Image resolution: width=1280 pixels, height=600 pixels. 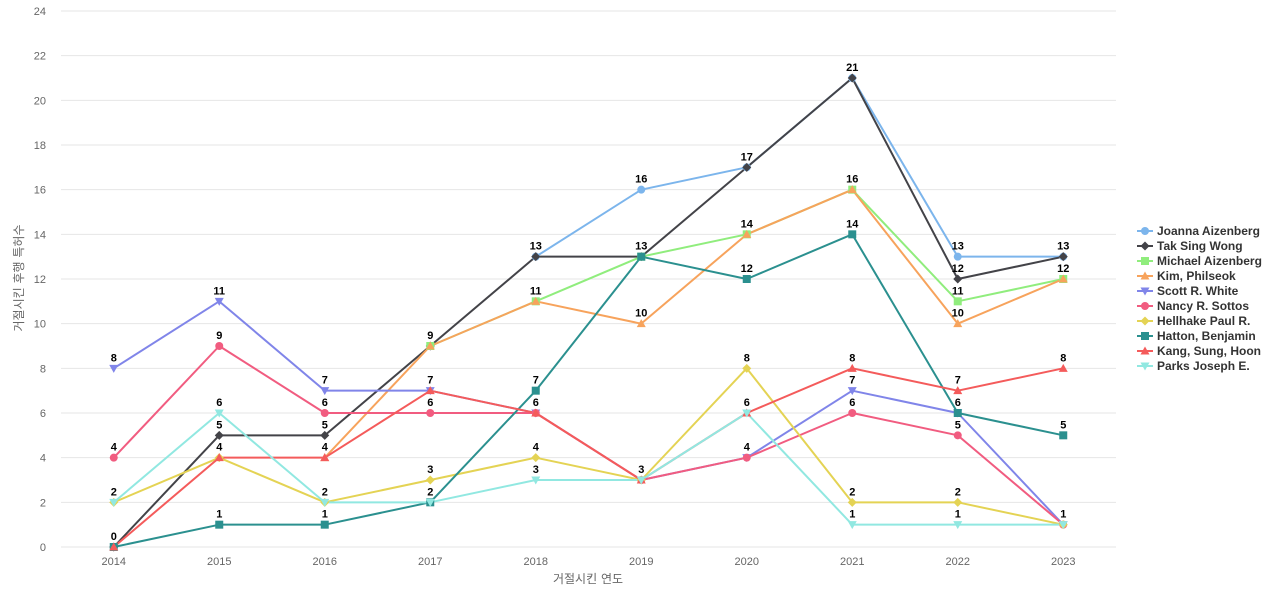 What do you see at coordinates (40, 280) in the screenshot?
I see `y-tick-label: 12` at bounding box center [40, 280].